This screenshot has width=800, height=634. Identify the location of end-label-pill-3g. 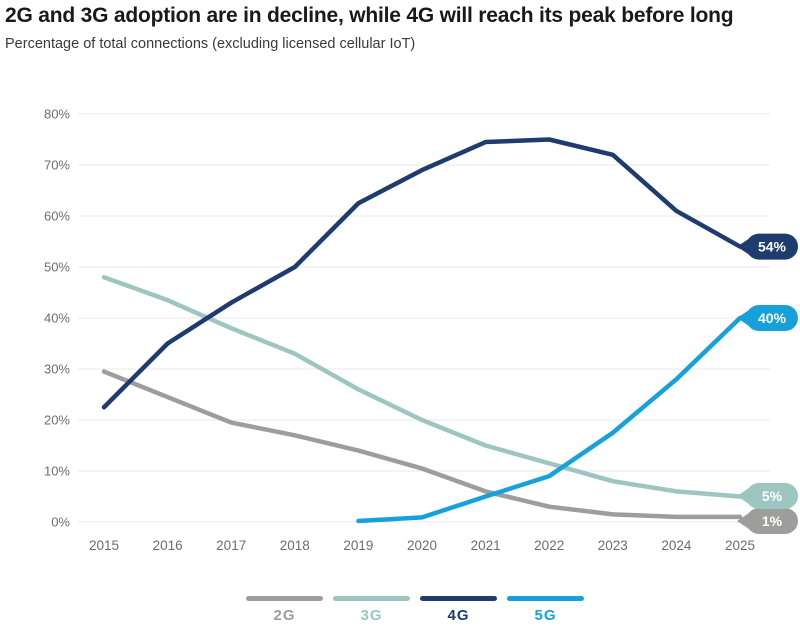
(772, 495).